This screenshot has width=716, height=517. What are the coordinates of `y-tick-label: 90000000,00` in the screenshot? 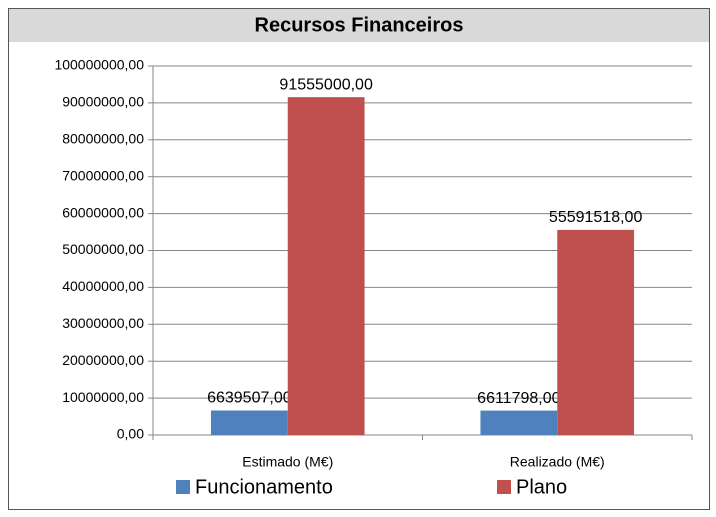 It's located at (103, 102).